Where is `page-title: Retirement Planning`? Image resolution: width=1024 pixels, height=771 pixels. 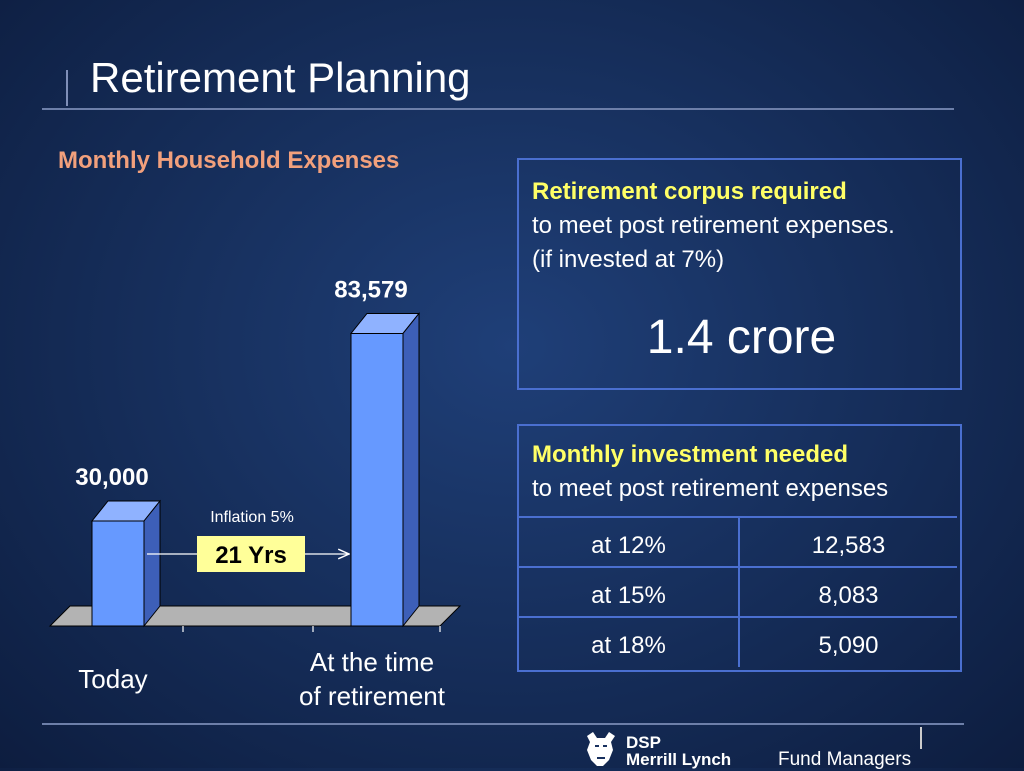
page-title: Retirement Planning is located at coordinates (280, 77).